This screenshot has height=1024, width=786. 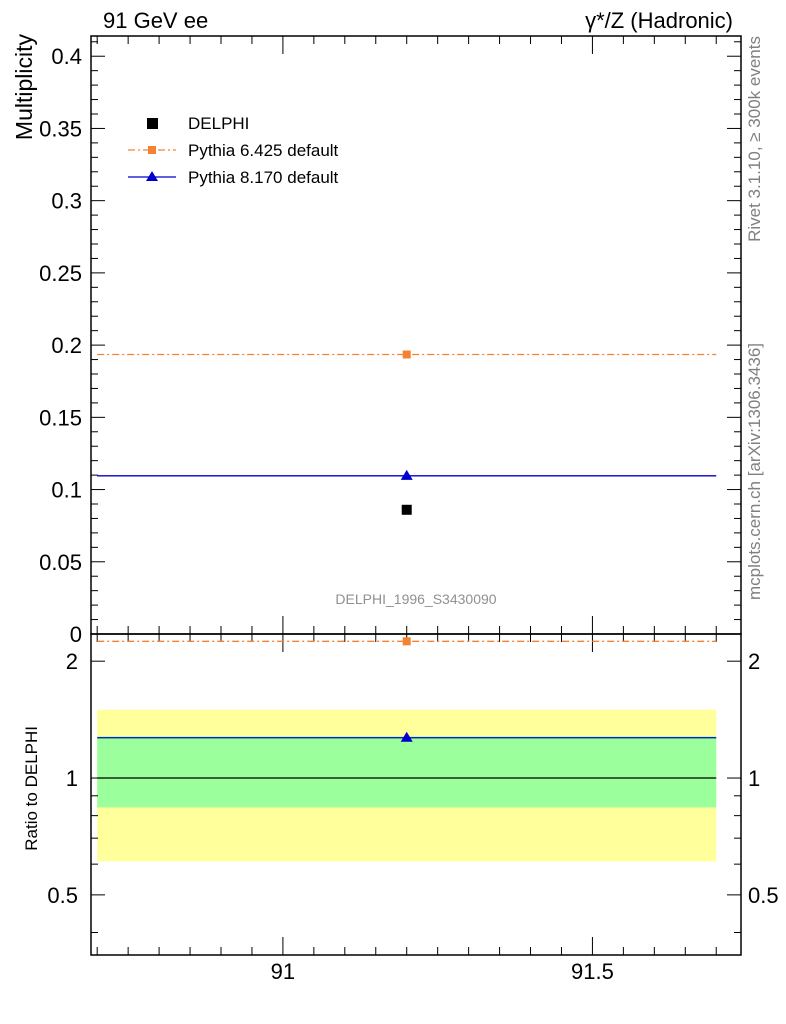 I want to click on legend-marker-delphi, so click(x=152, y=123).